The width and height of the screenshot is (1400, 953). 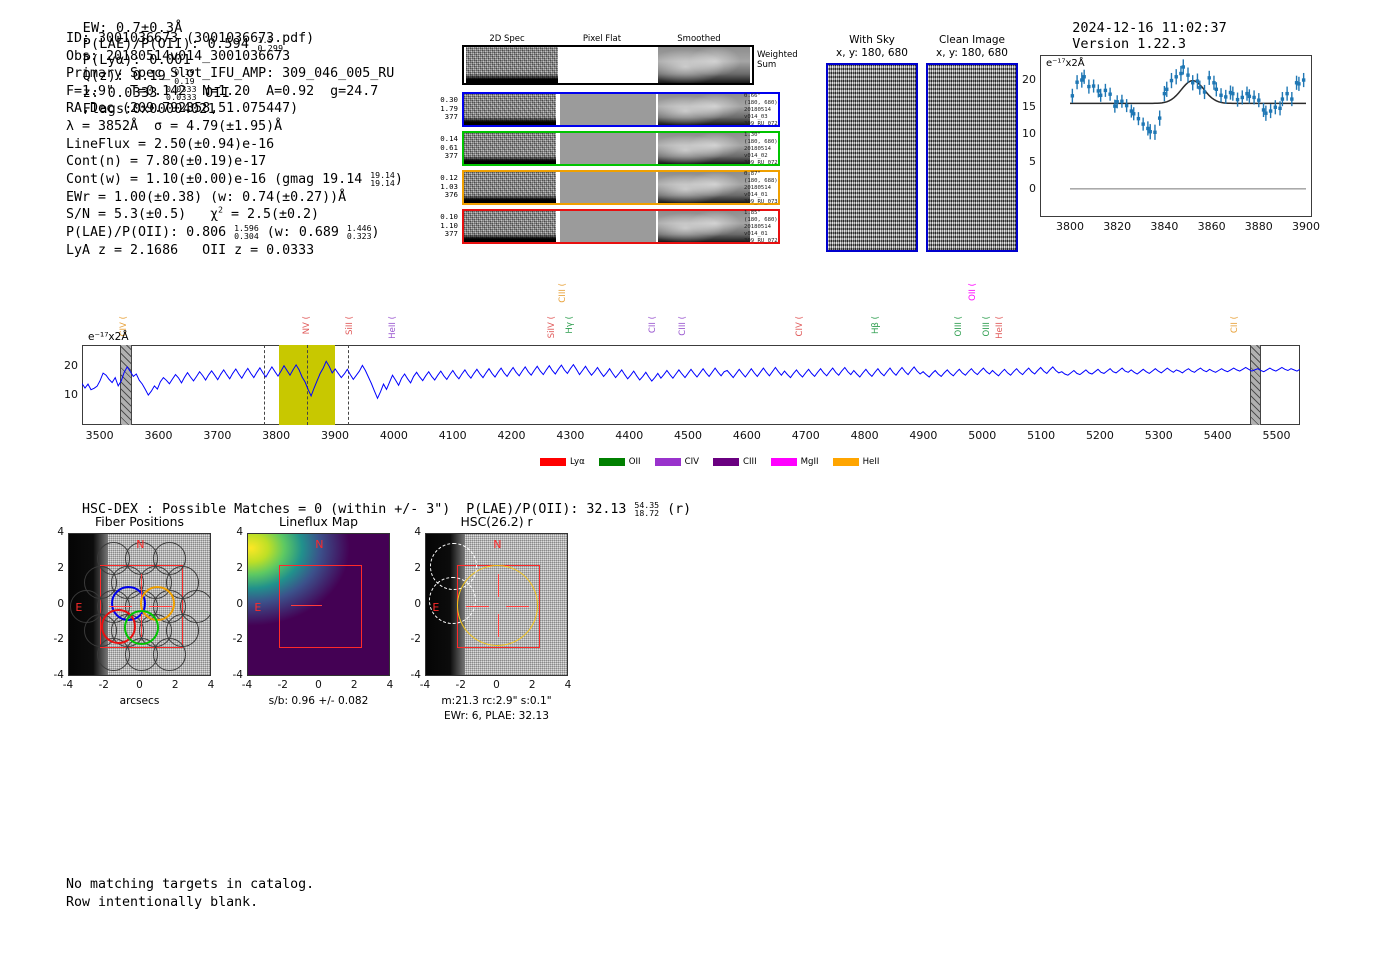 I want to click on spectrum-emission-line-label: HeII (, so click(x=392, y=327).